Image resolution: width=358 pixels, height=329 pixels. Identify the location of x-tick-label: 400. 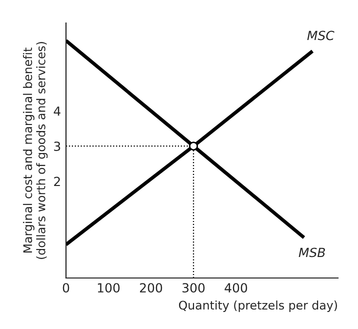
(236, 288).